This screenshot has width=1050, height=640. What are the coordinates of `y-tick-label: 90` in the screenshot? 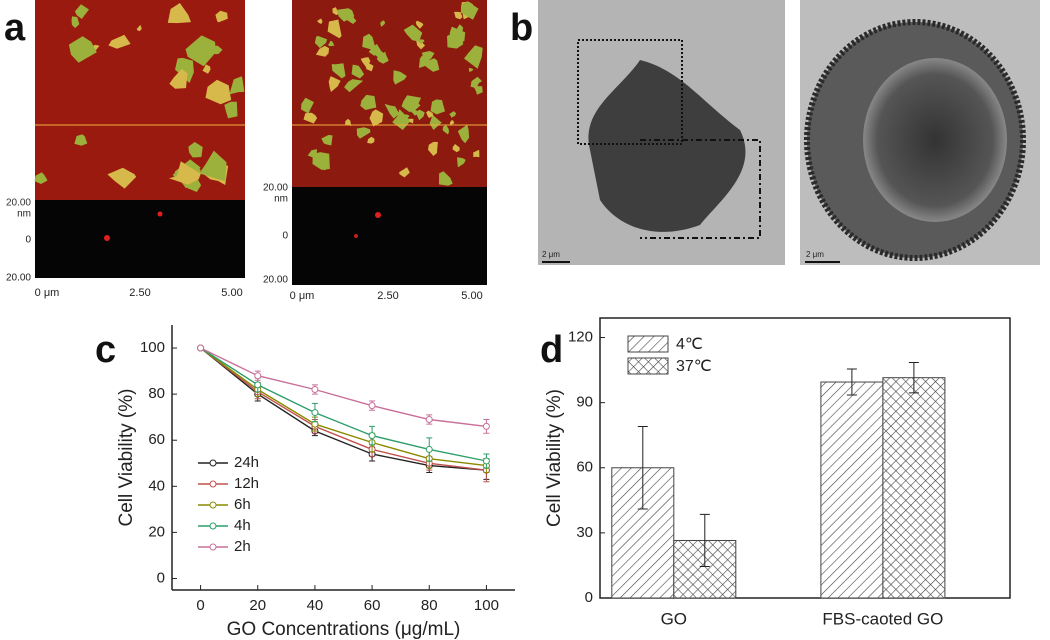 It's located at (584, 402).